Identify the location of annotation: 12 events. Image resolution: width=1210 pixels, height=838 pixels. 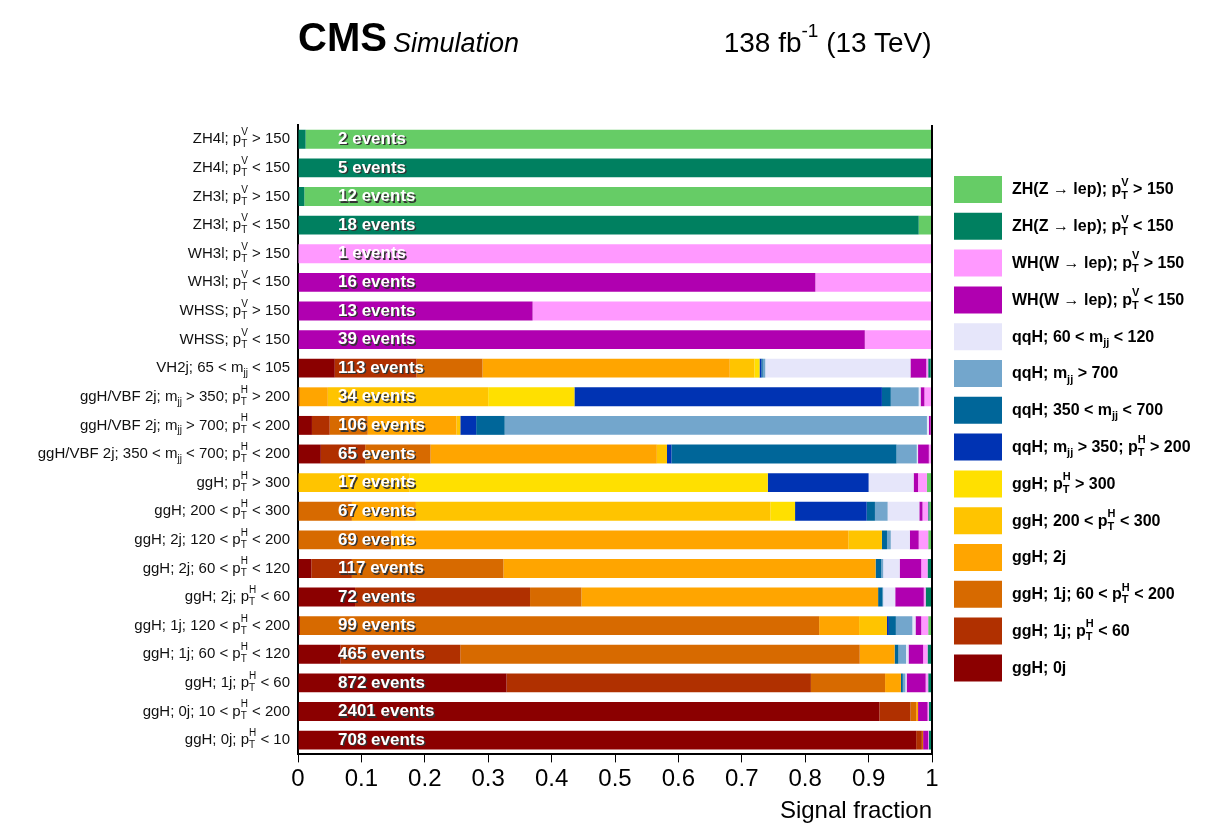
(377, 196).